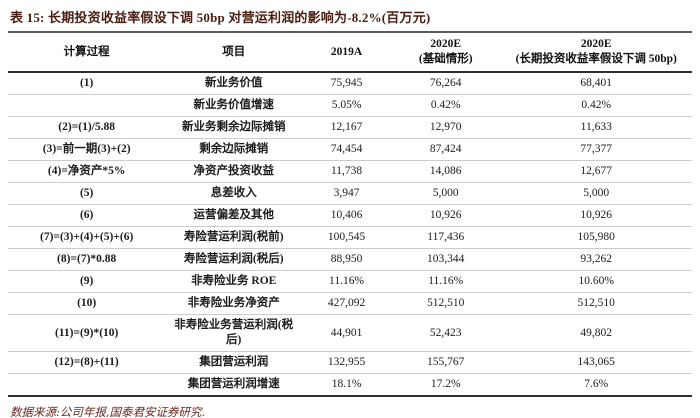  I want to click on cell-calc: (12)=(8)+(11), so click(87, 362).